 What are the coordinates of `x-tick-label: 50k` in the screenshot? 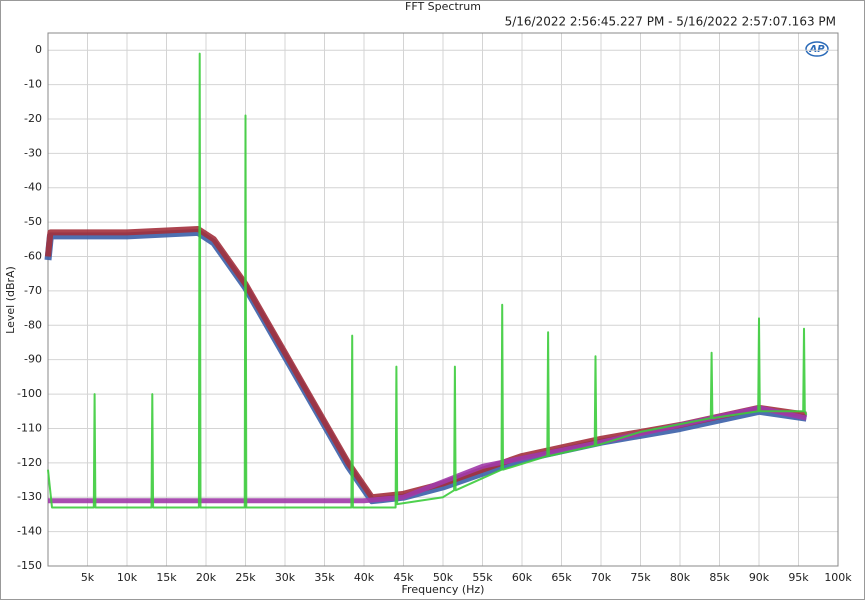 It's located at (443, 577).